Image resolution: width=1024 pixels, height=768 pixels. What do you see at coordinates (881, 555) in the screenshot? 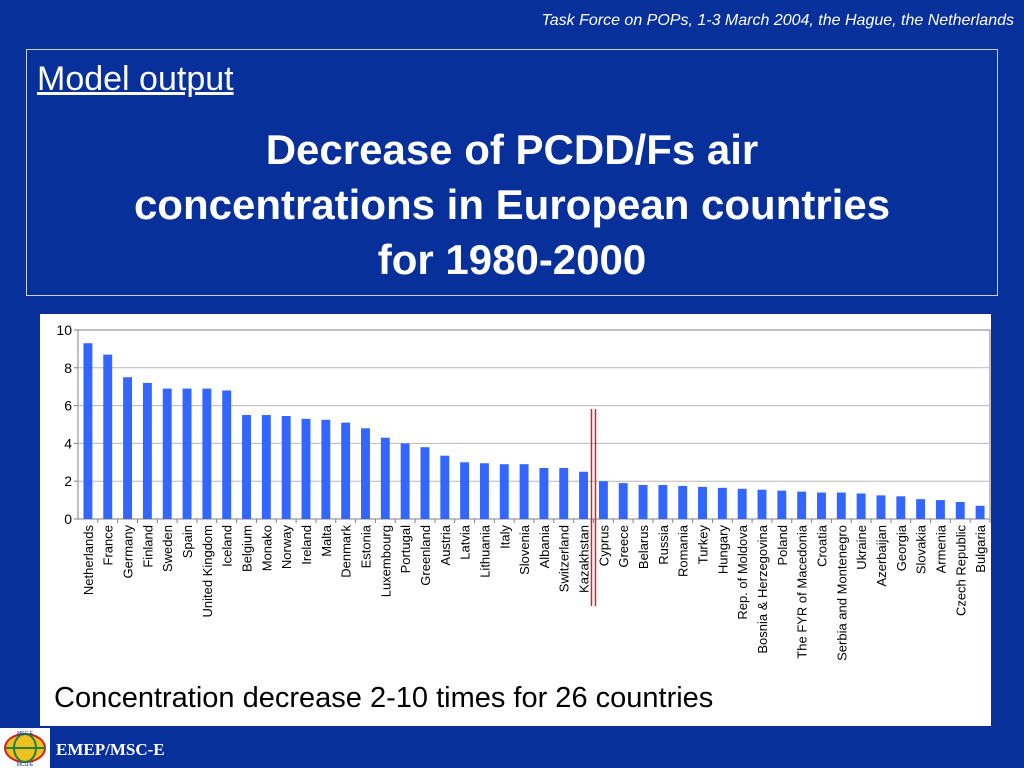
I see `x-tick-label: Azerbaijan` at bounding box center [881, 555].